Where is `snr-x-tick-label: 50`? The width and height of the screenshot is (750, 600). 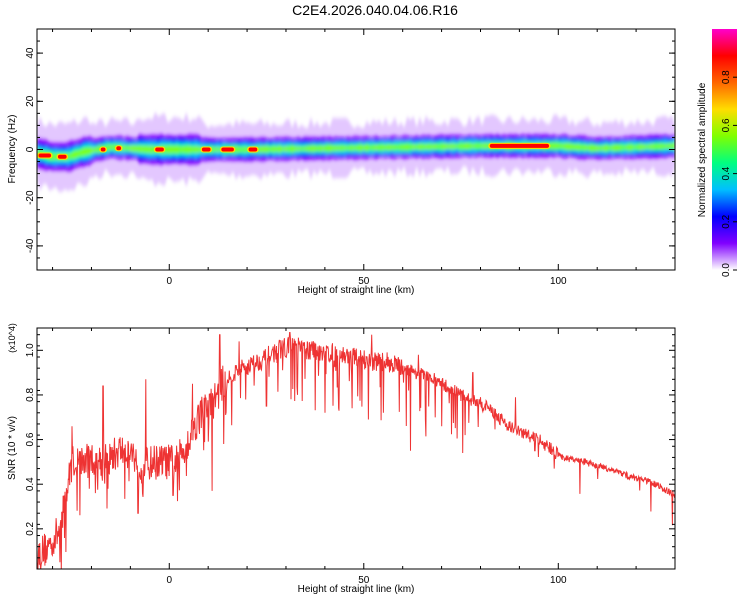 snr-x-tick-label: 50 is located at coordinates (364, 580).